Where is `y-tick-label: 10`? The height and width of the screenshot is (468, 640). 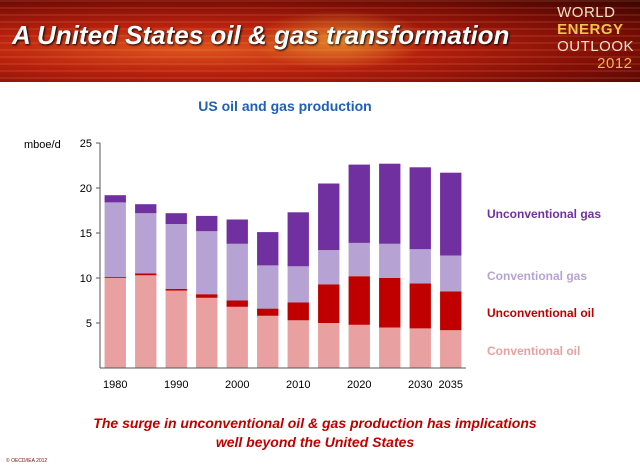
y-tick-label: 10 is located at coordinates (86, 279).